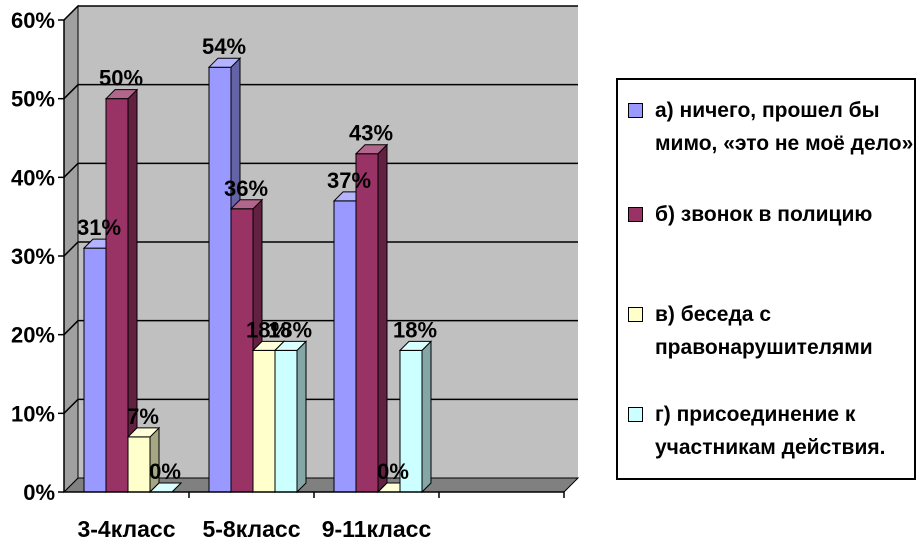  What do you see at coordinates (33, 20) in the screenshot?
I see `y-tick-label: 60%` at bounding box center [33, 20].